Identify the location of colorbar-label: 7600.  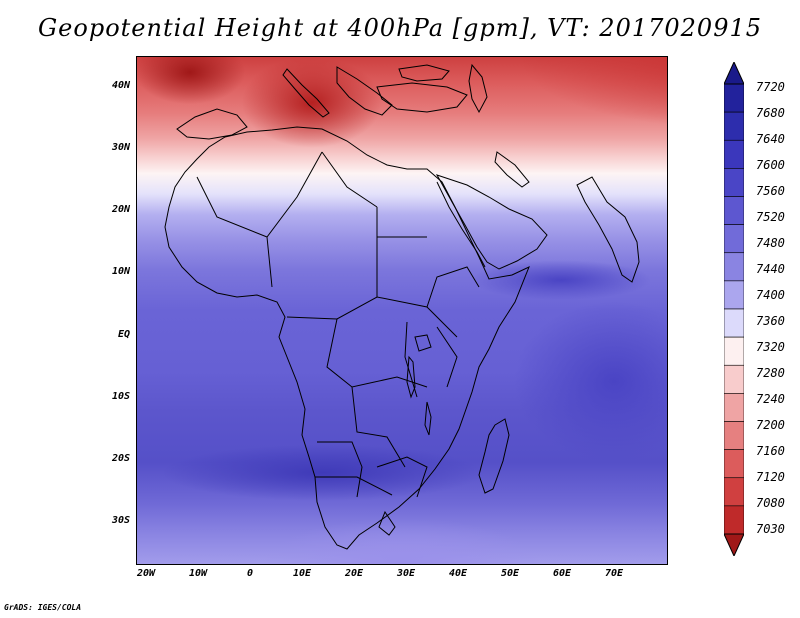
(770, 165).